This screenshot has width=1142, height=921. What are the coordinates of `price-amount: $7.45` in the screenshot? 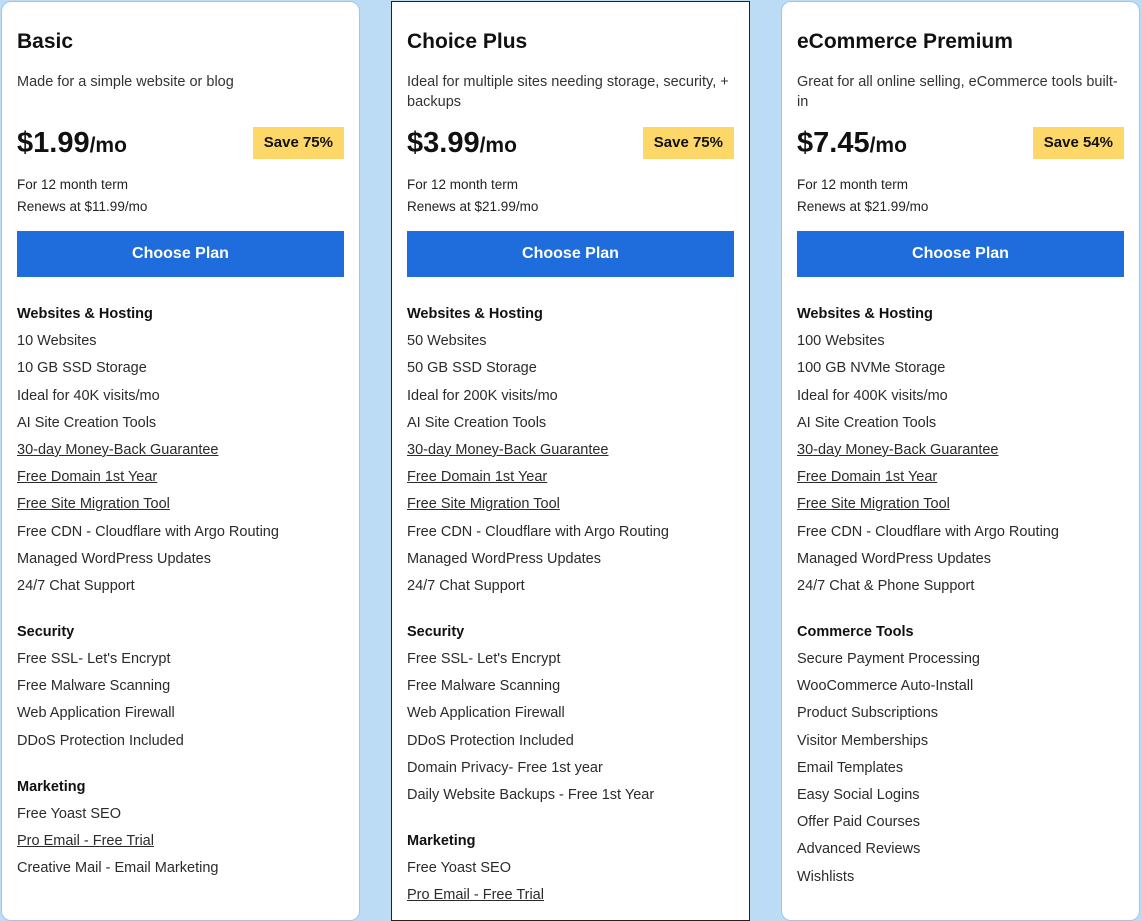 It's located at (833, 143).